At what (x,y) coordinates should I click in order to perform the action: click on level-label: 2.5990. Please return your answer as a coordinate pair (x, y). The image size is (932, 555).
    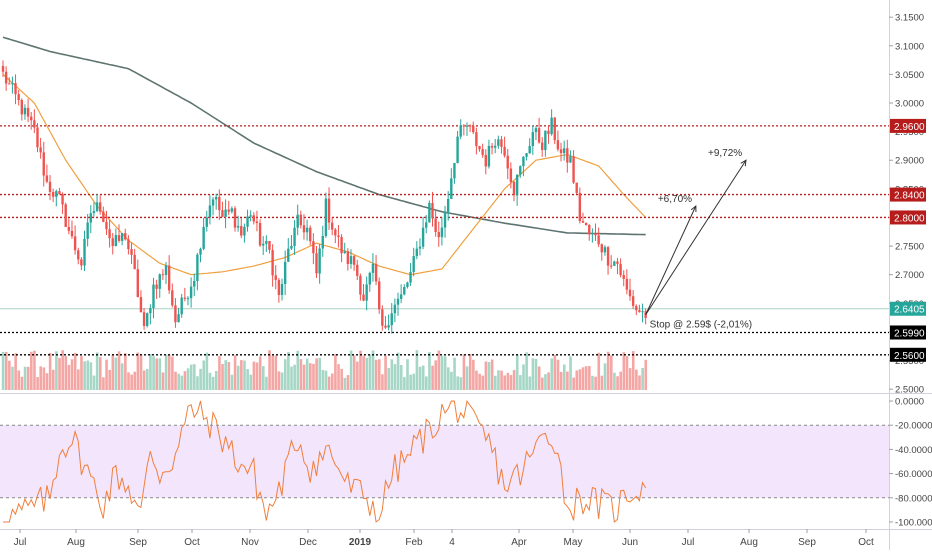
    Looking at the image, I should click on (909, 333).